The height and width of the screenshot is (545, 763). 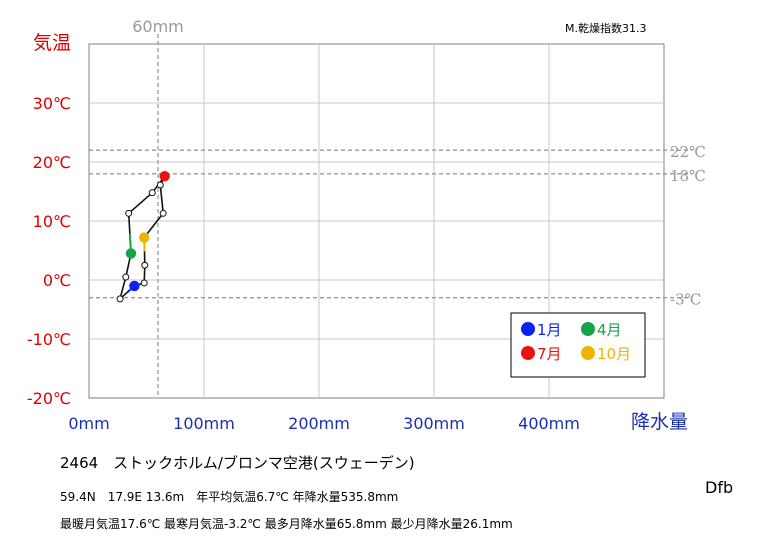 I want to click on month-points, so click(x=143, y=236).